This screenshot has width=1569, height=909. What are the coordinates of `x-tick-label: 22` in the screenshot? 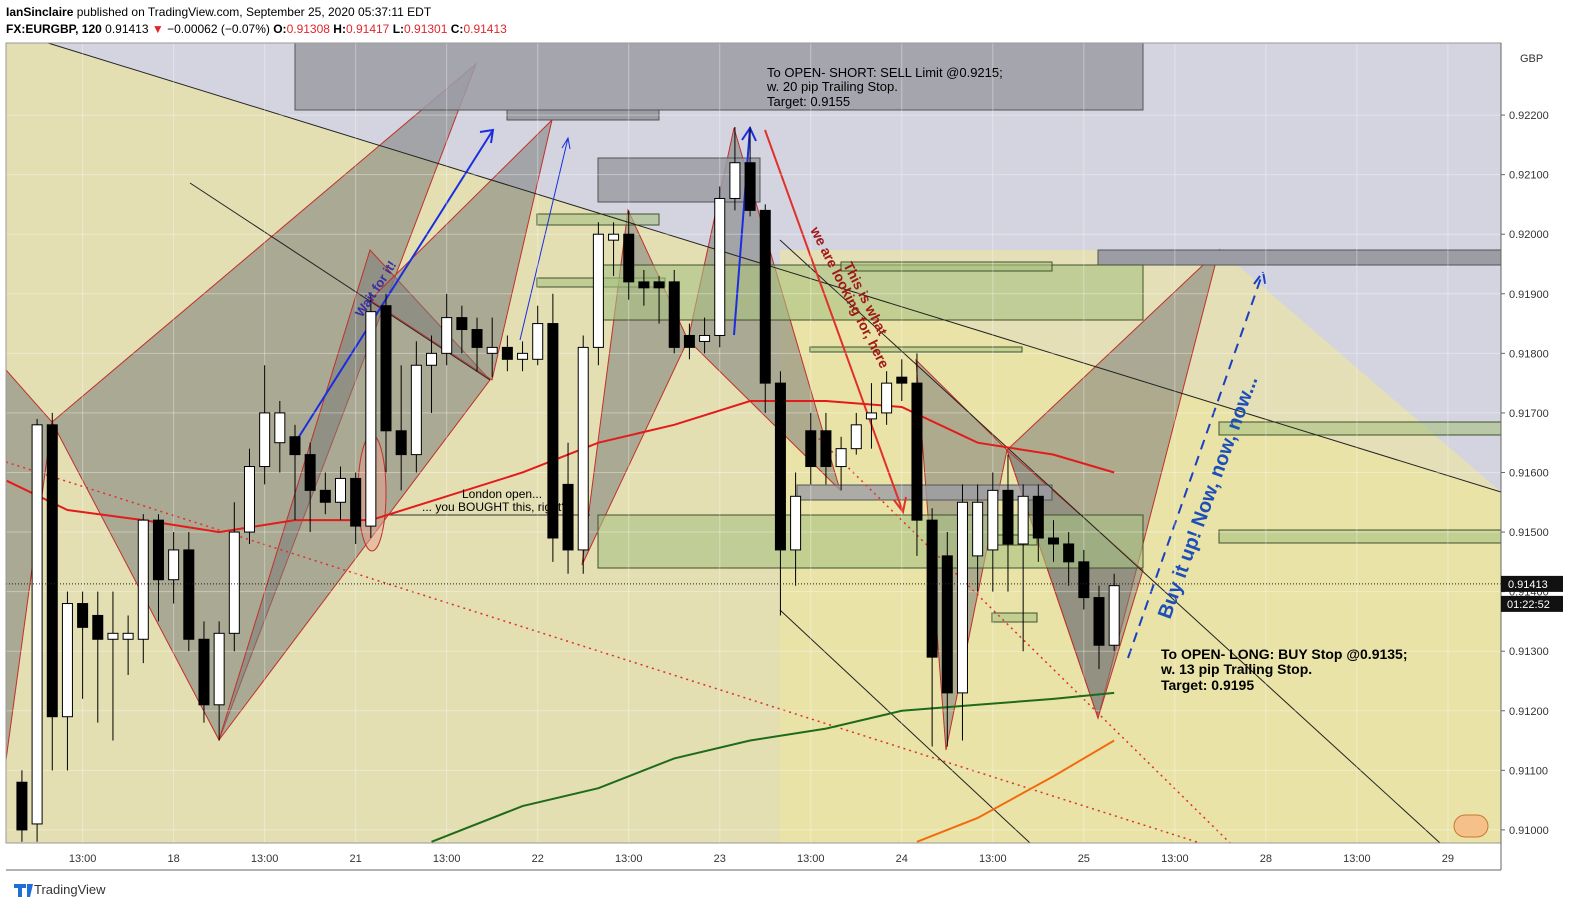 It's located at (538, 859).